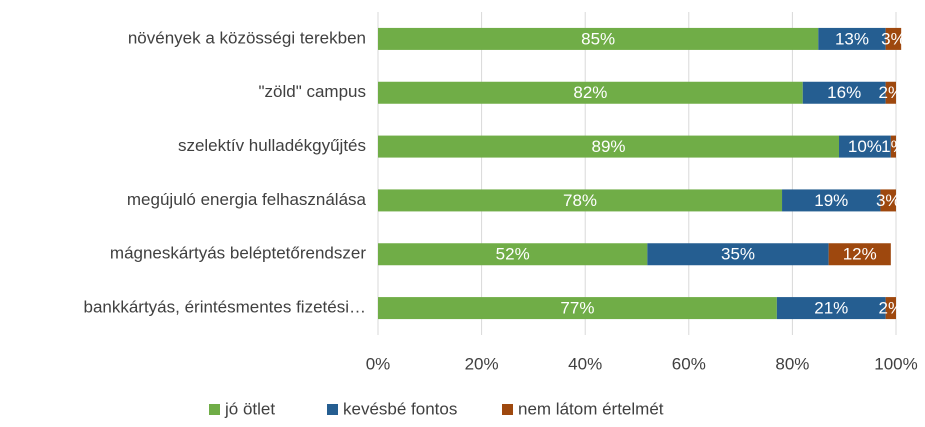 The width and height of the screenshot is (925, 427). What do you see at coordinates (585, 363) in the screenshot?
I see `x-tick-label: 40%` at bounding box center [585, 363].